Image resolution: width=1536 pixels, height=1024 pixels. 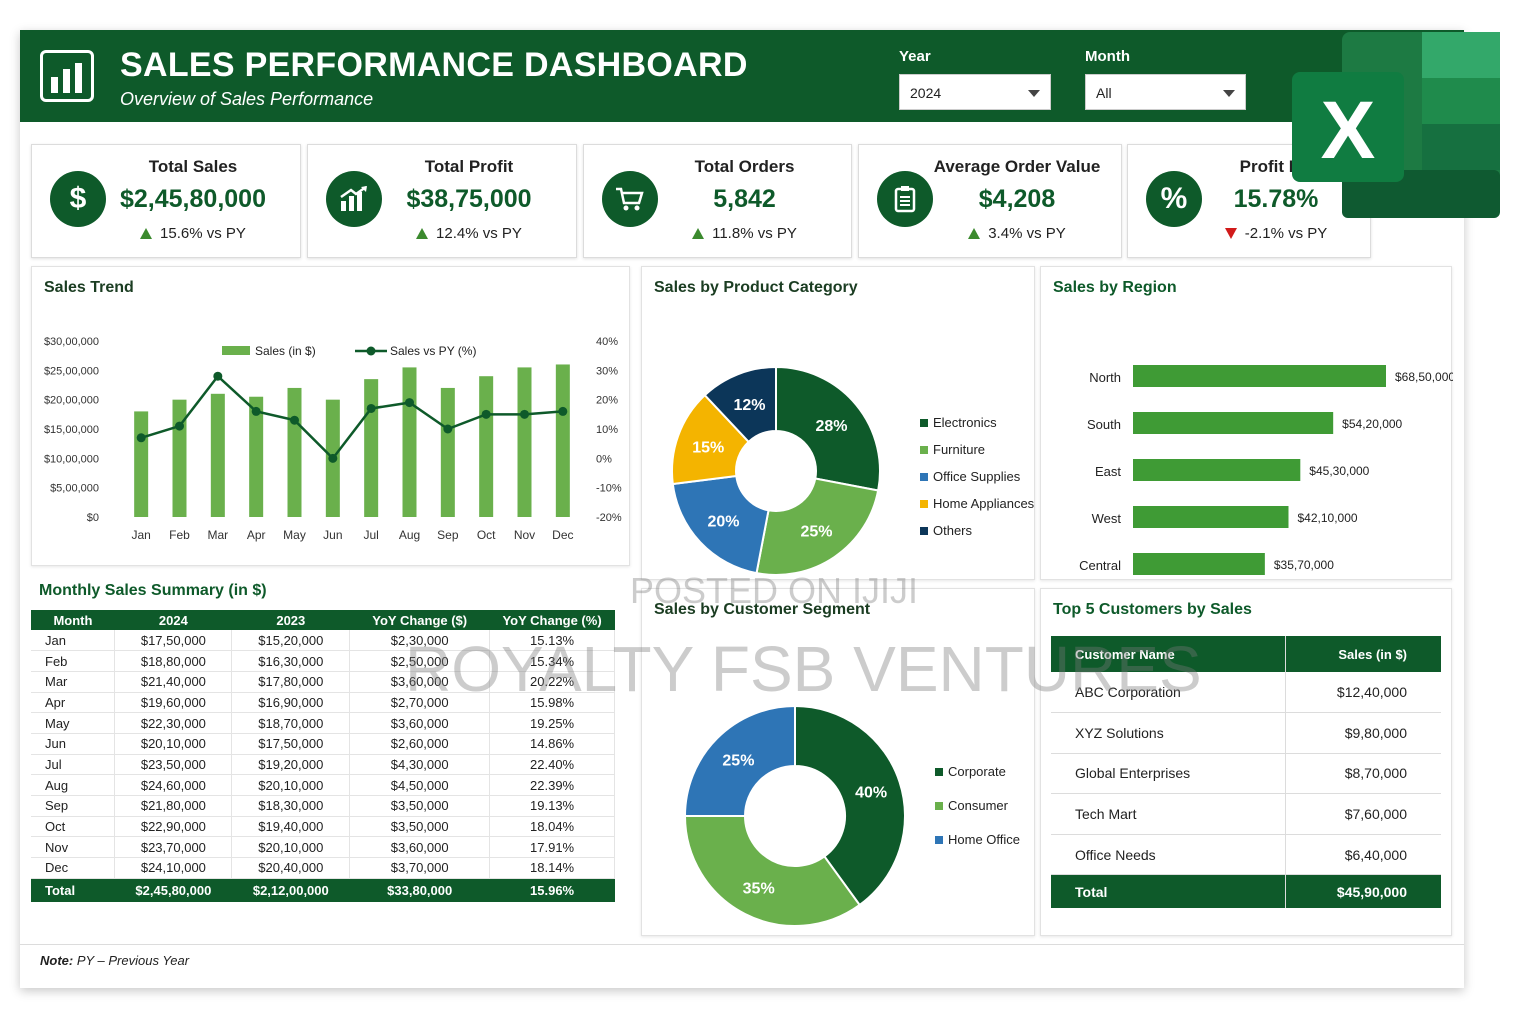 I want to click on table-row: Feb $18,80,000 $16,30,000 $2,50,000 15.34%, so click(x=323, y=661).